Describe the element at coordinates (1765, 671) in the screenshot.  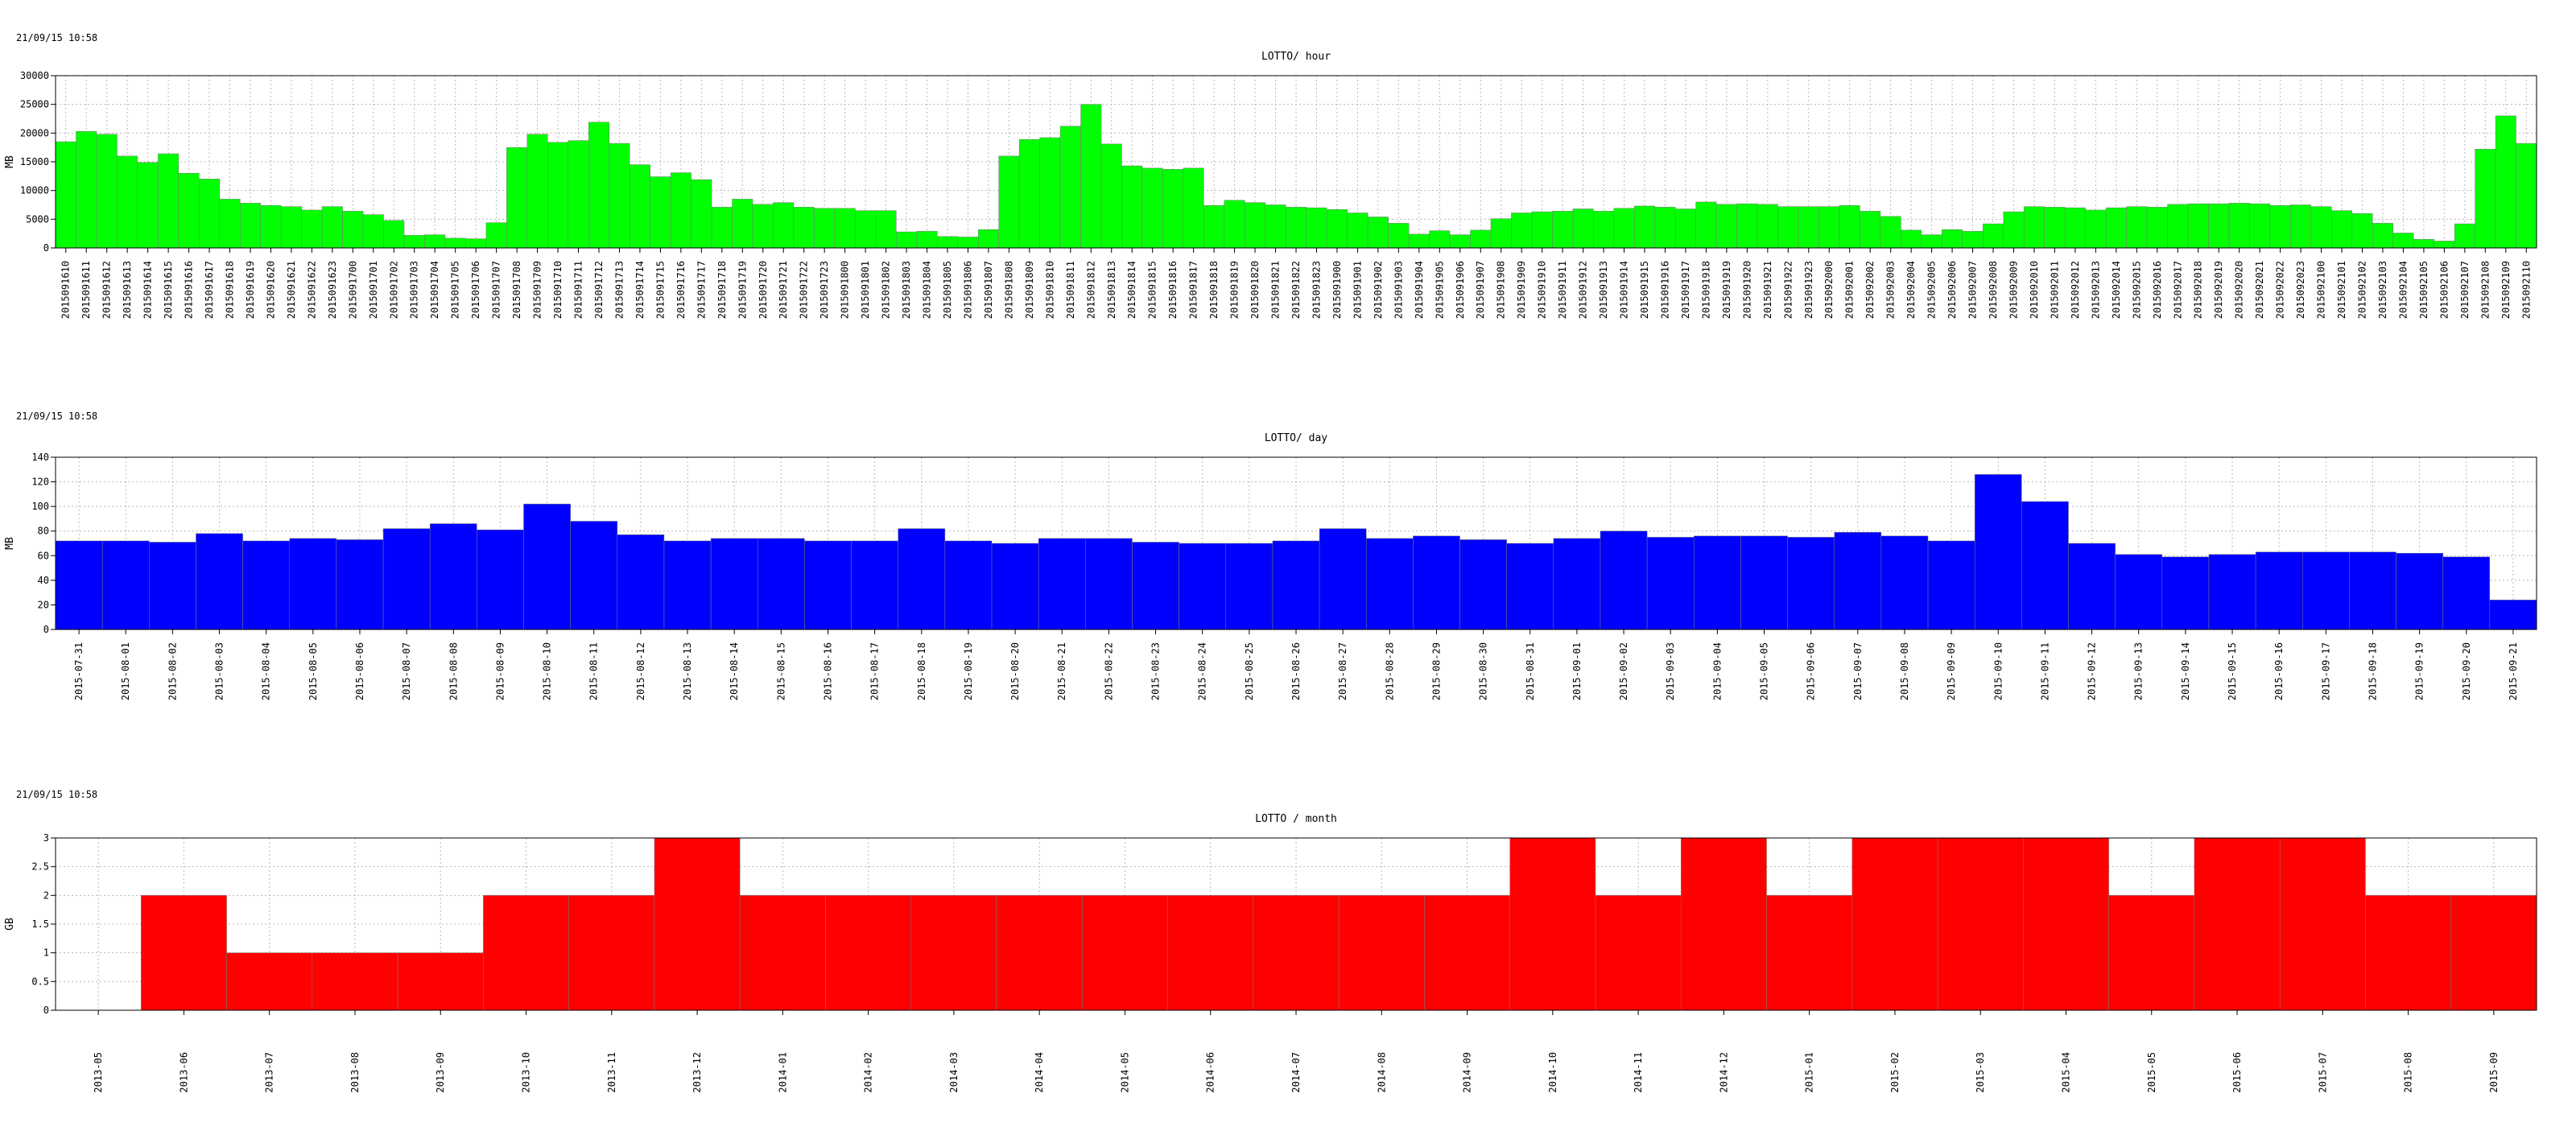
I see `daily-x-tick-label: 2015-09-05` at that location.